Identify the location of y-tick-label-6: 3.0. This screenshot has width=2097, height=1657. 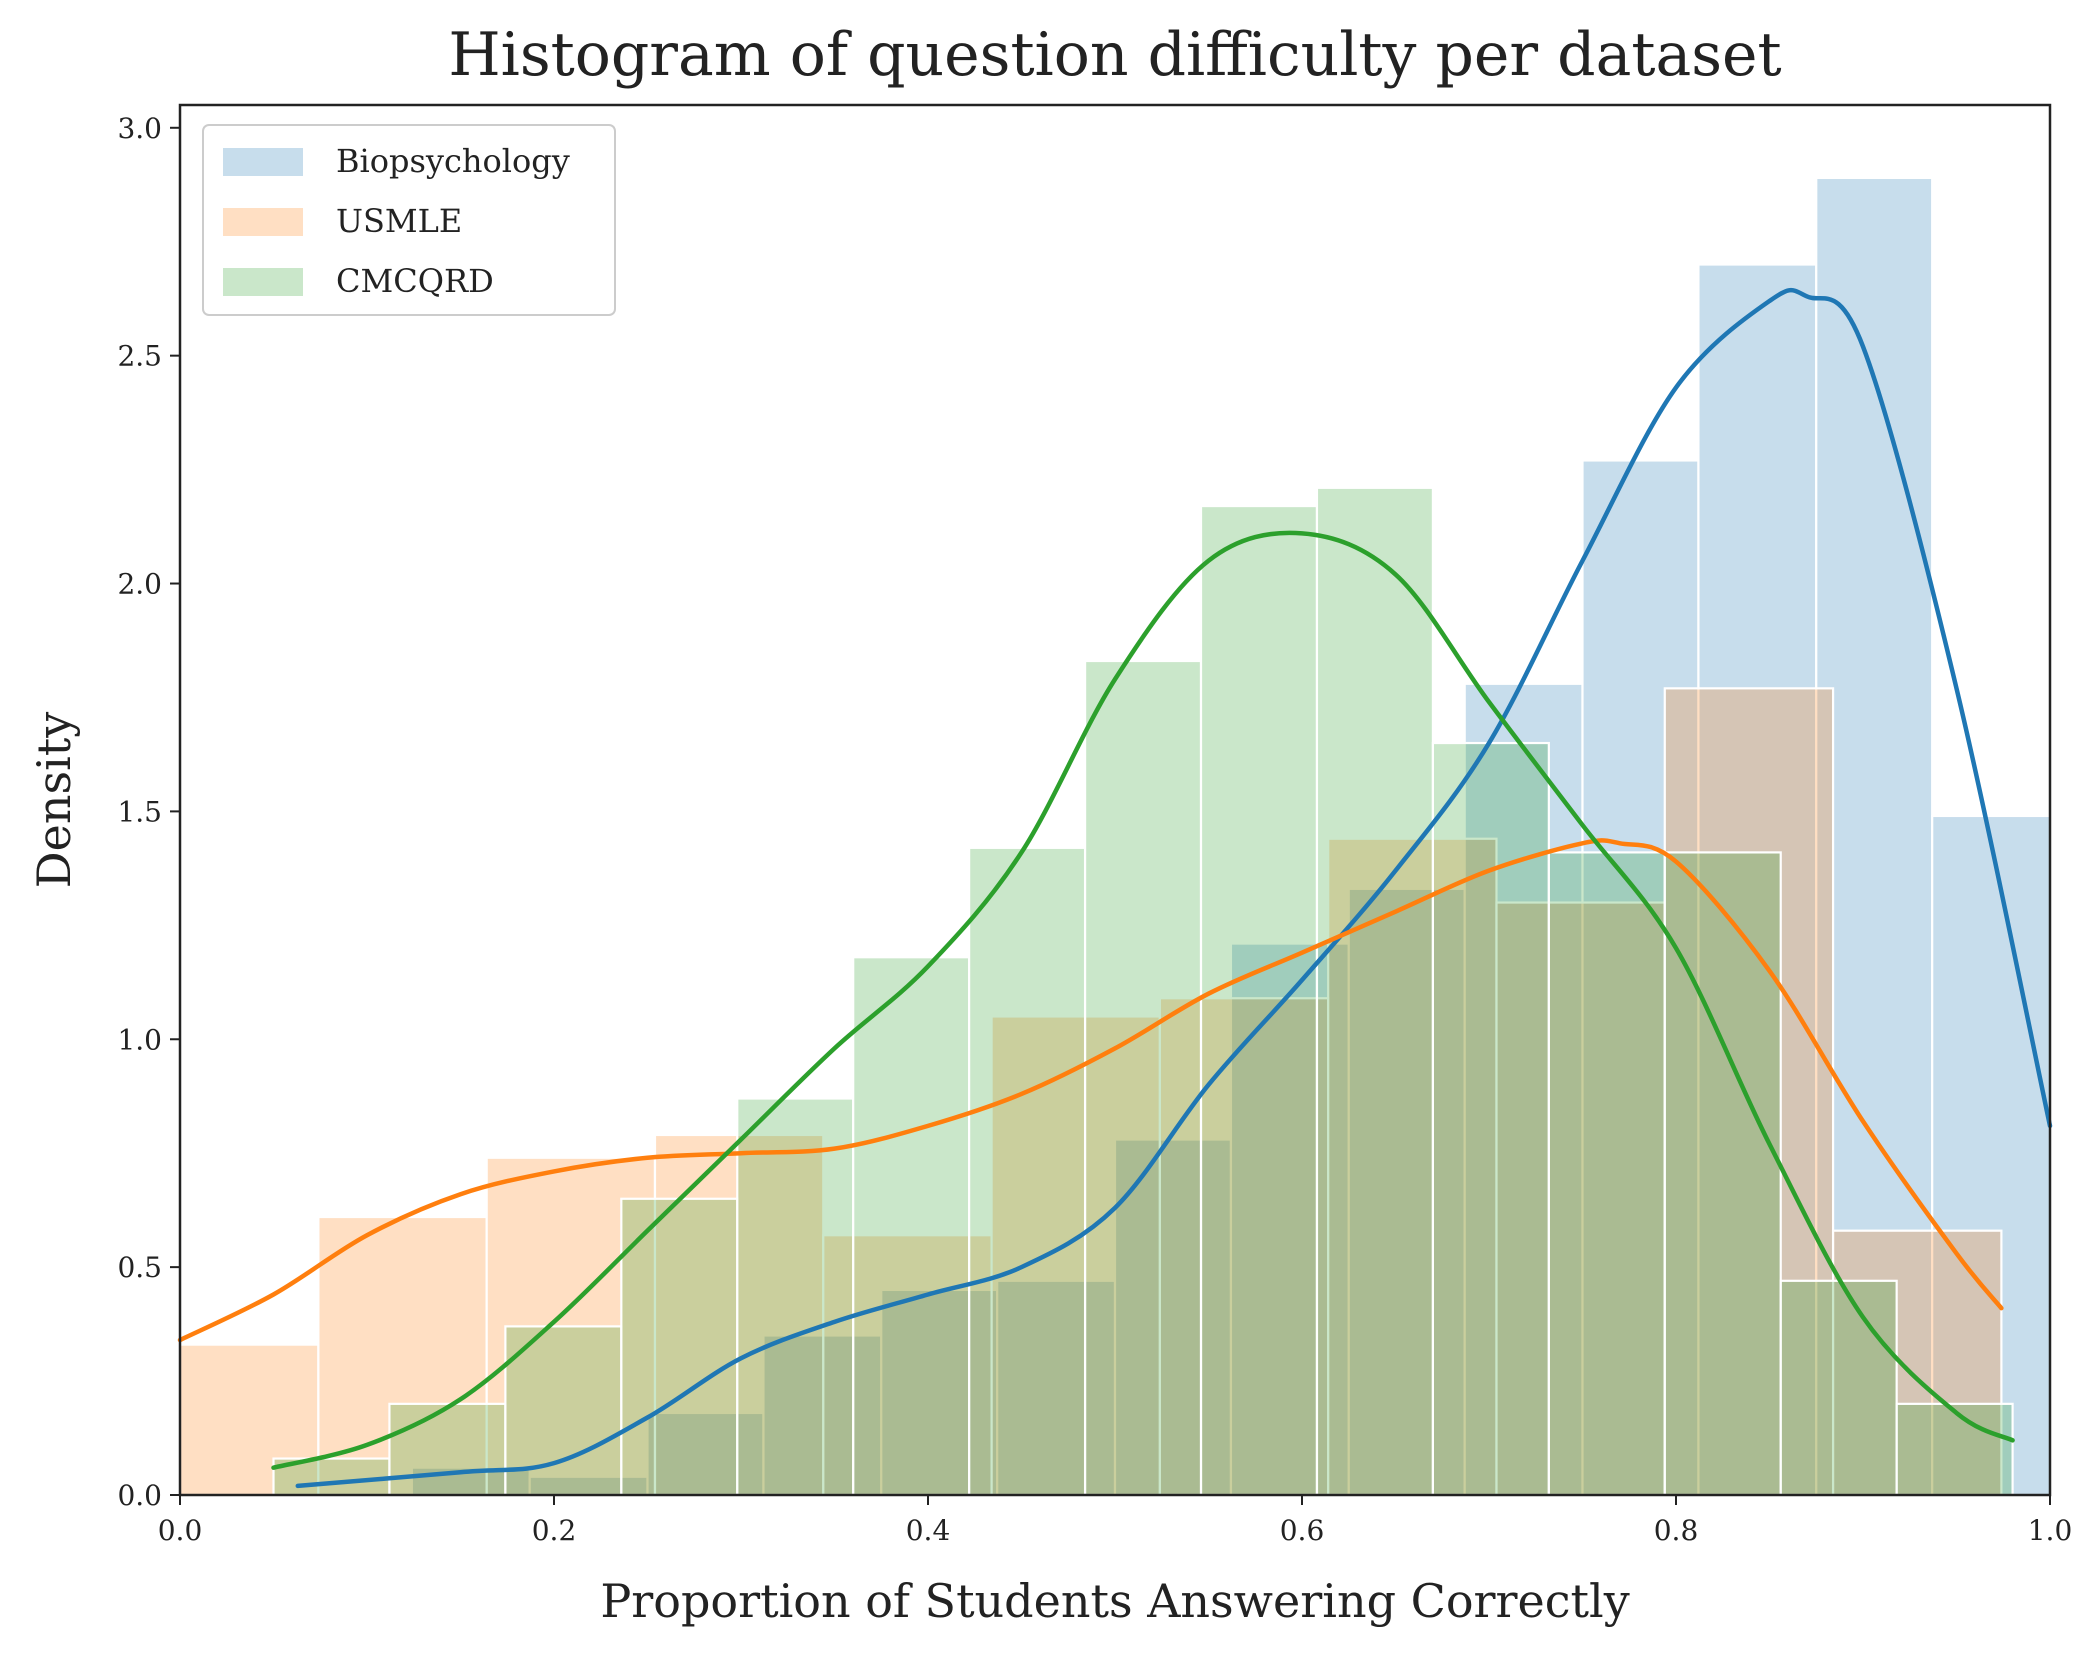
(139, 128).